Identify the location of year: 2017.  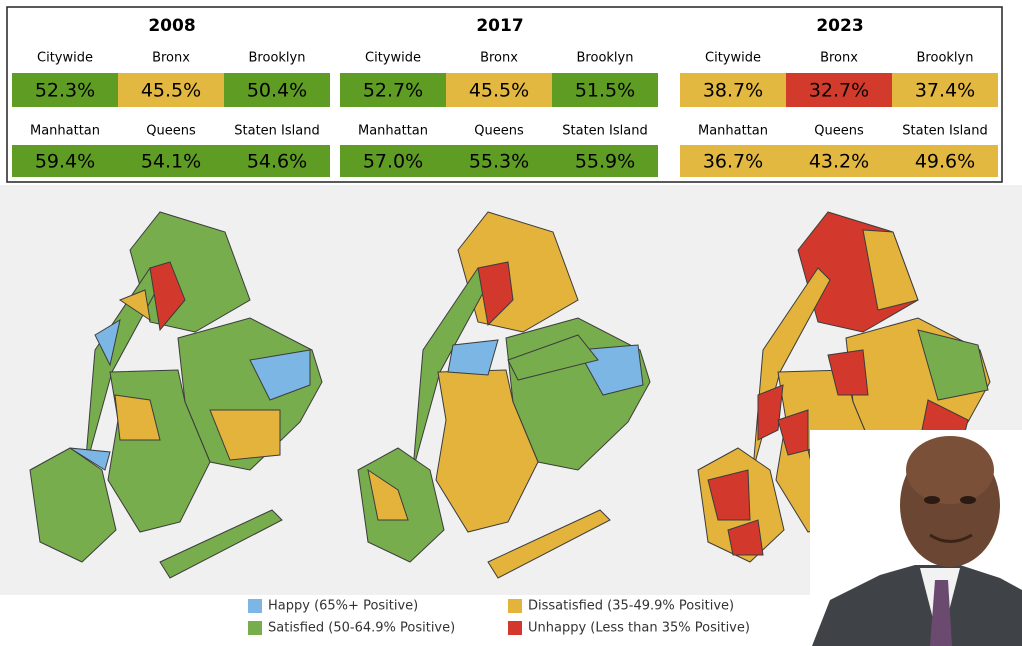
(499, 26).